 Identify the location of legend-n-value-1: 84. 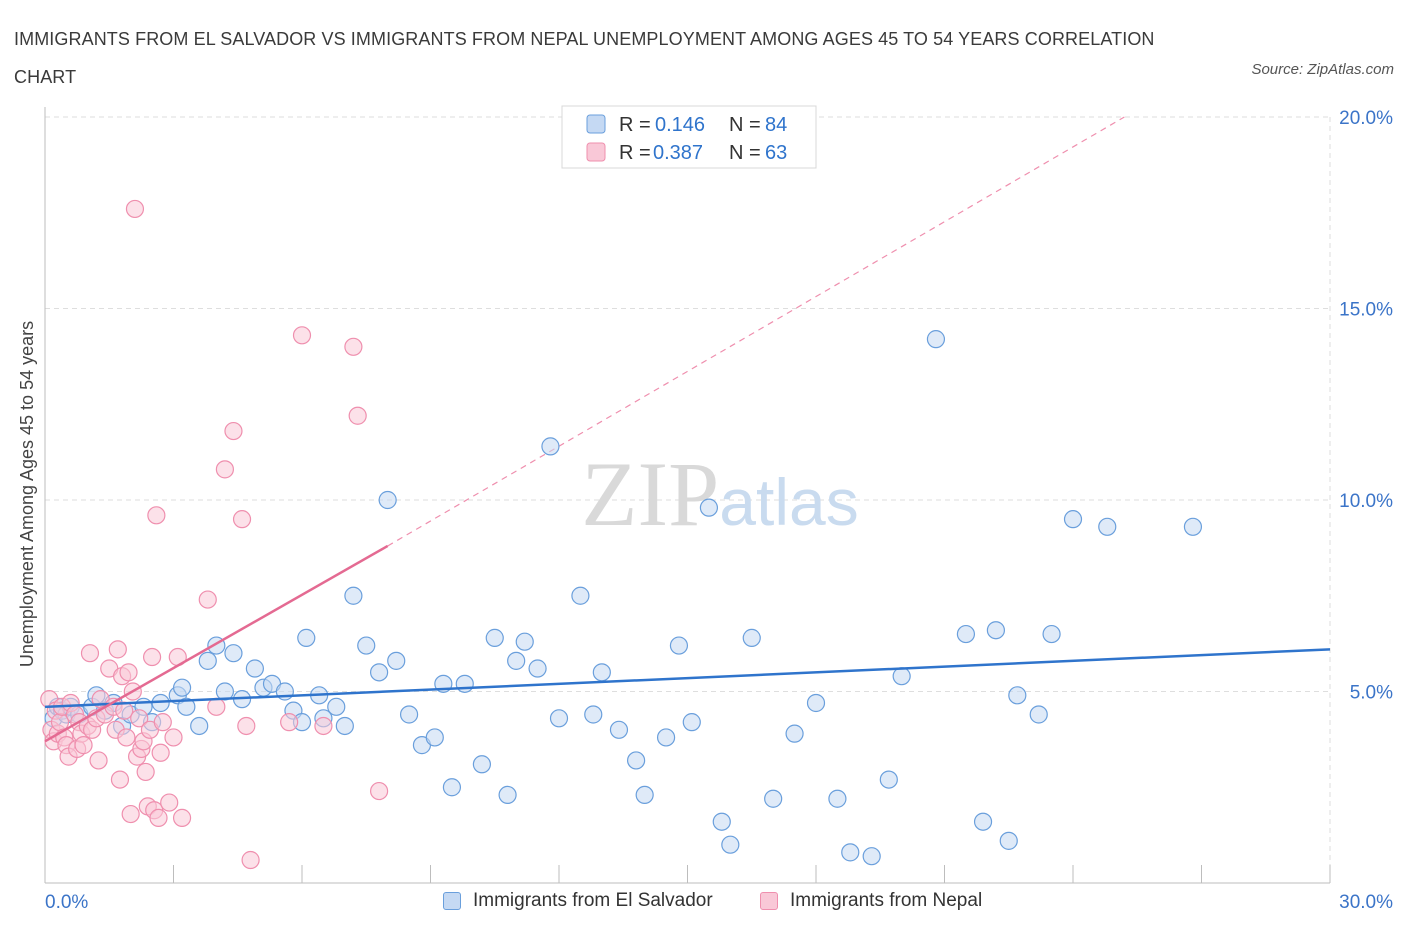
(776, 125).